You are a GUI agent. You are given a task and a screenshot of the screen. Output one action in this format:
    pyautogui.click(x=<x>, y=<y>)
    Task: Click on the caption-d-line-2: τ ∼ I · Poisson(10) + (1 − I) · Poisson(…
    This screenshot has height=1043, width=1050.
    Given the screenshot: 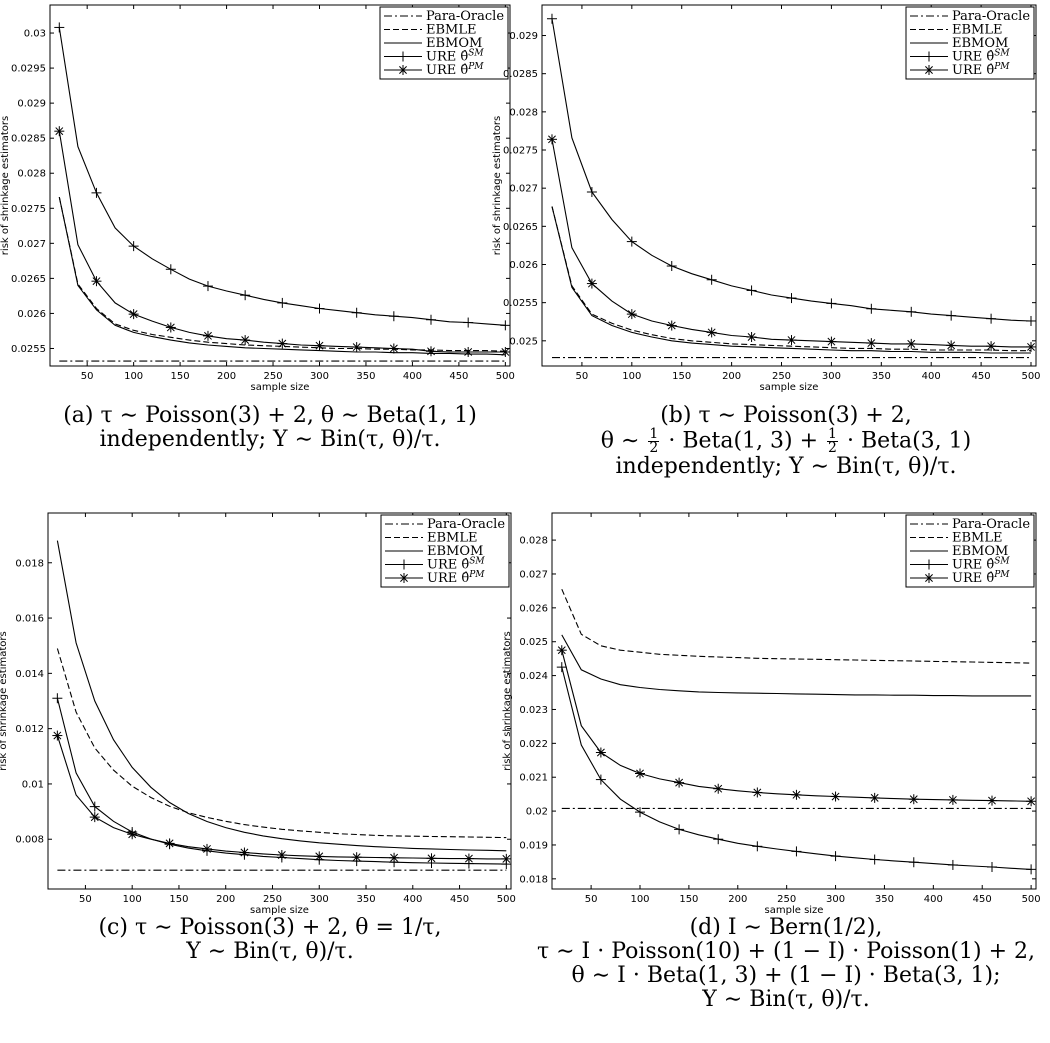 What is the action you would take?
    pyautogui.click(x=786, y=951)
    